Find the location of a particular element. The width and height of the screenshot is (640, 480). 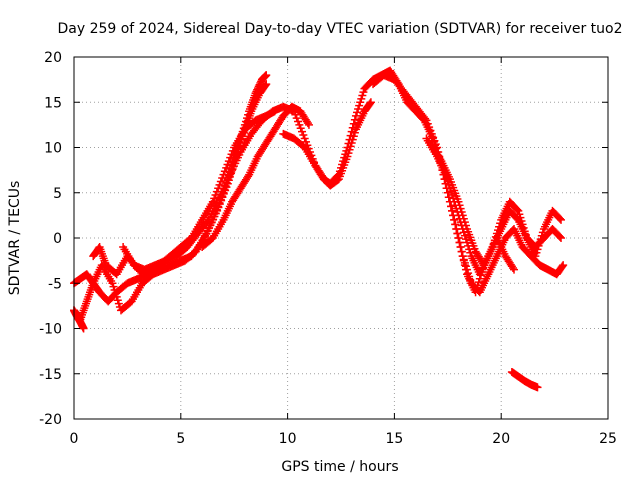

x-tick-labels: 0 5 10 15 20 25 is located at coordinates (343, 439).